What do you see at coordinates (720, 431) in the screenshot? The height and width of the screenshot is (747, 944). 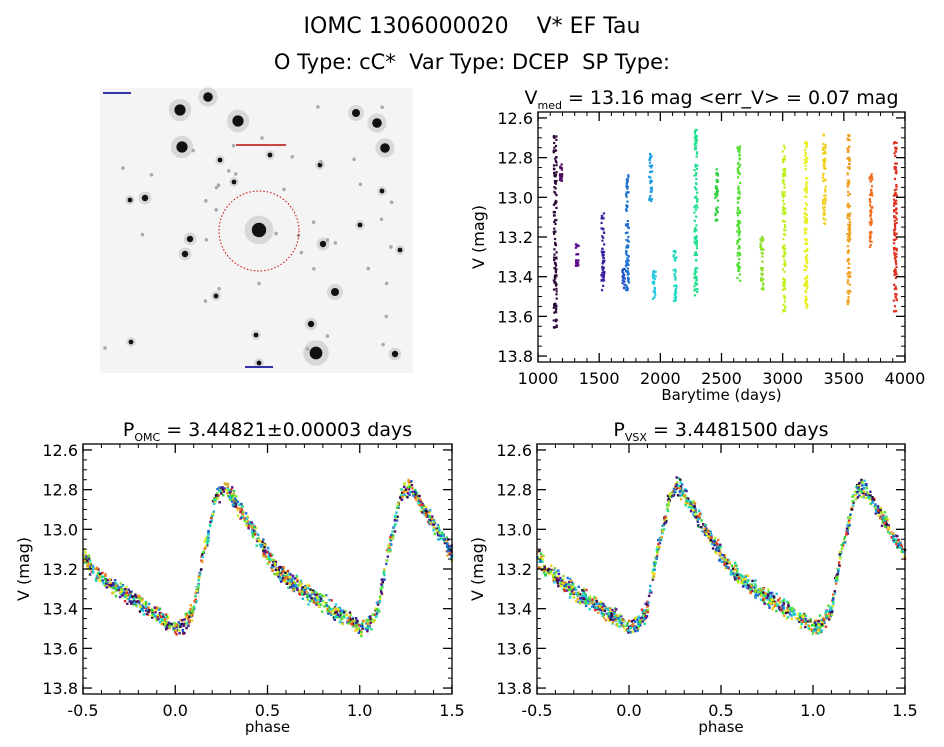 I see `chart-title: PVSX = 3.4481500 days` at bounding box center [720, 431].